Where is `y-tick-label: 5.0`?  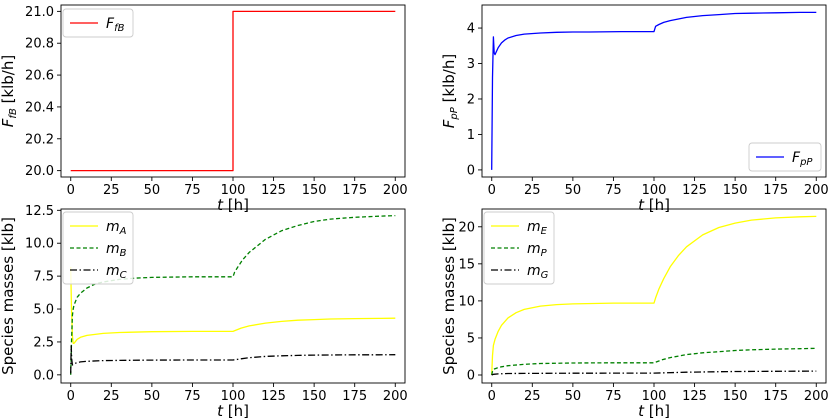 y-tick-label: 5.0 is located at coordinates (43, 310).